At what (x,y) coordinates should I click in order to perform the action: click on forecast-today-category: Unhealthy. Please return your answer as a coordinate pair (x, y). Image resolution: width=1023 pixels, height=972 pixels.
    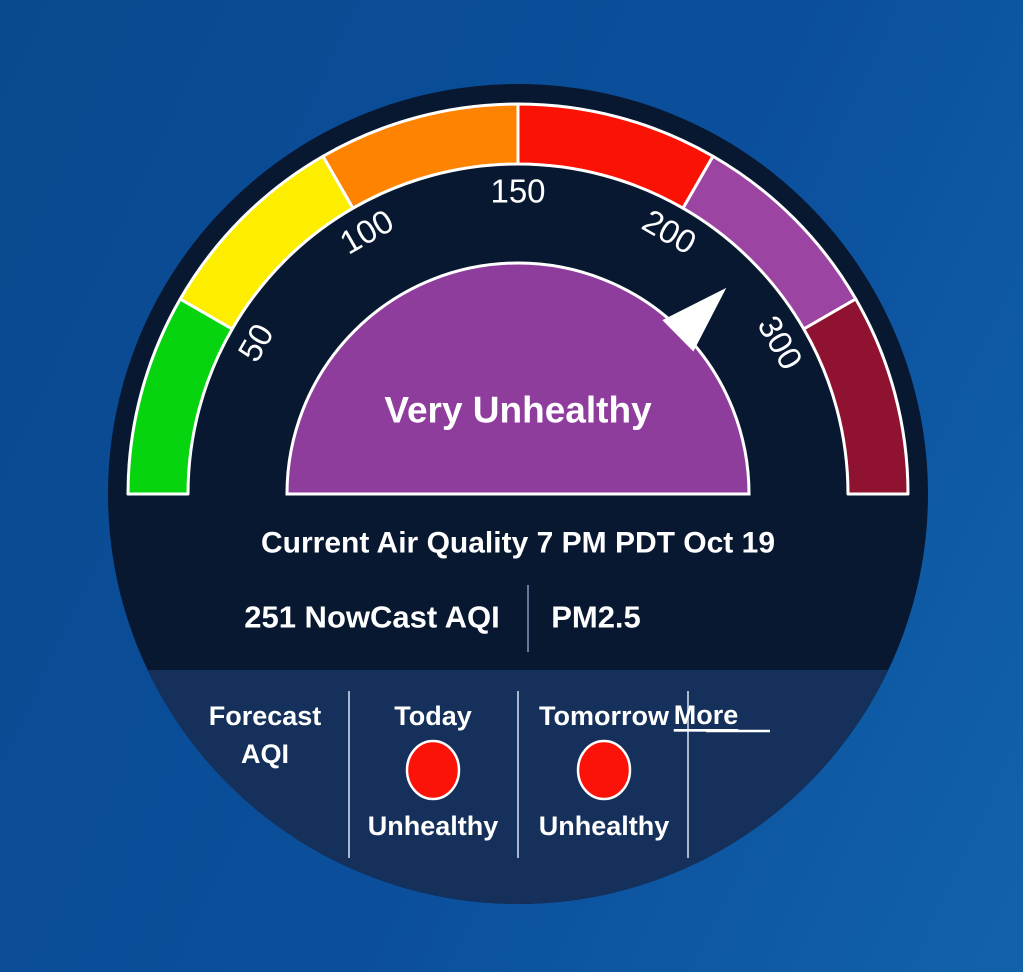
    Looking at the image, I should click on (433, 826).